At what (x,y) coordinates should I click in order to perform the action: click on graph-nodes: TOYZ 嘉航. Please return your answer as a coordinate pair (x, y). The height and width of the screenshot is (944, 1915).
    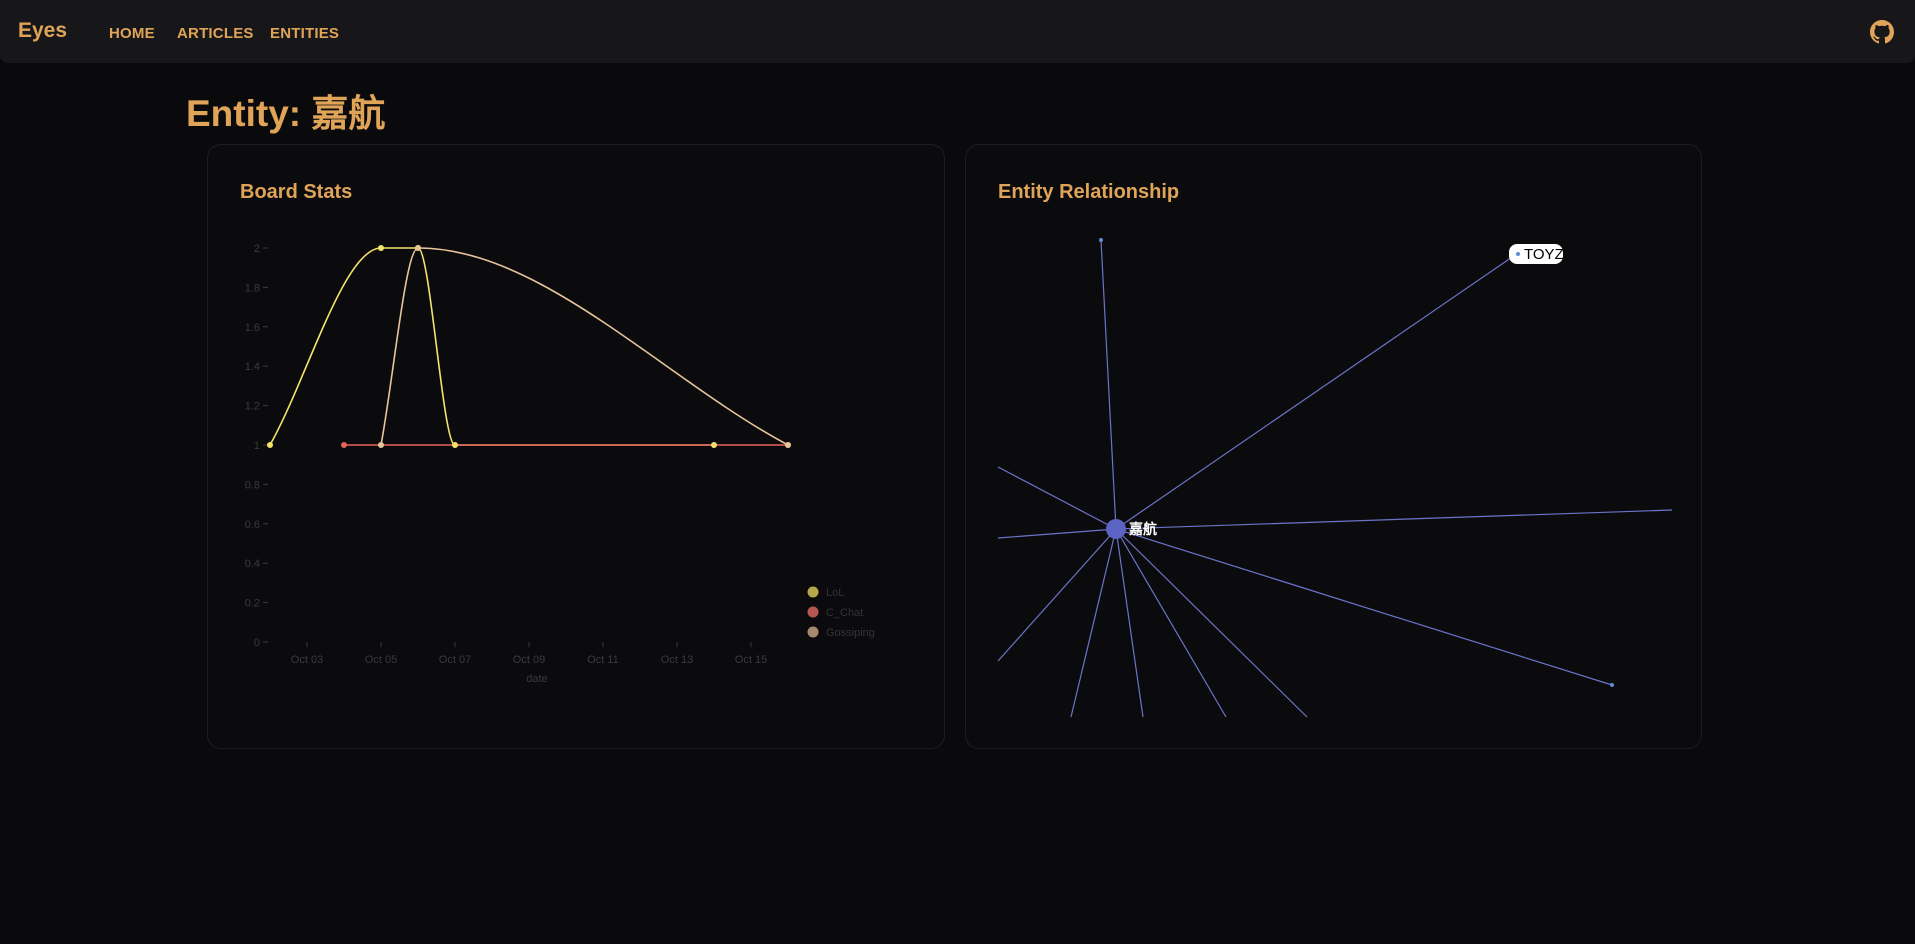
    Looking at the image, I should click on (1356, 462).